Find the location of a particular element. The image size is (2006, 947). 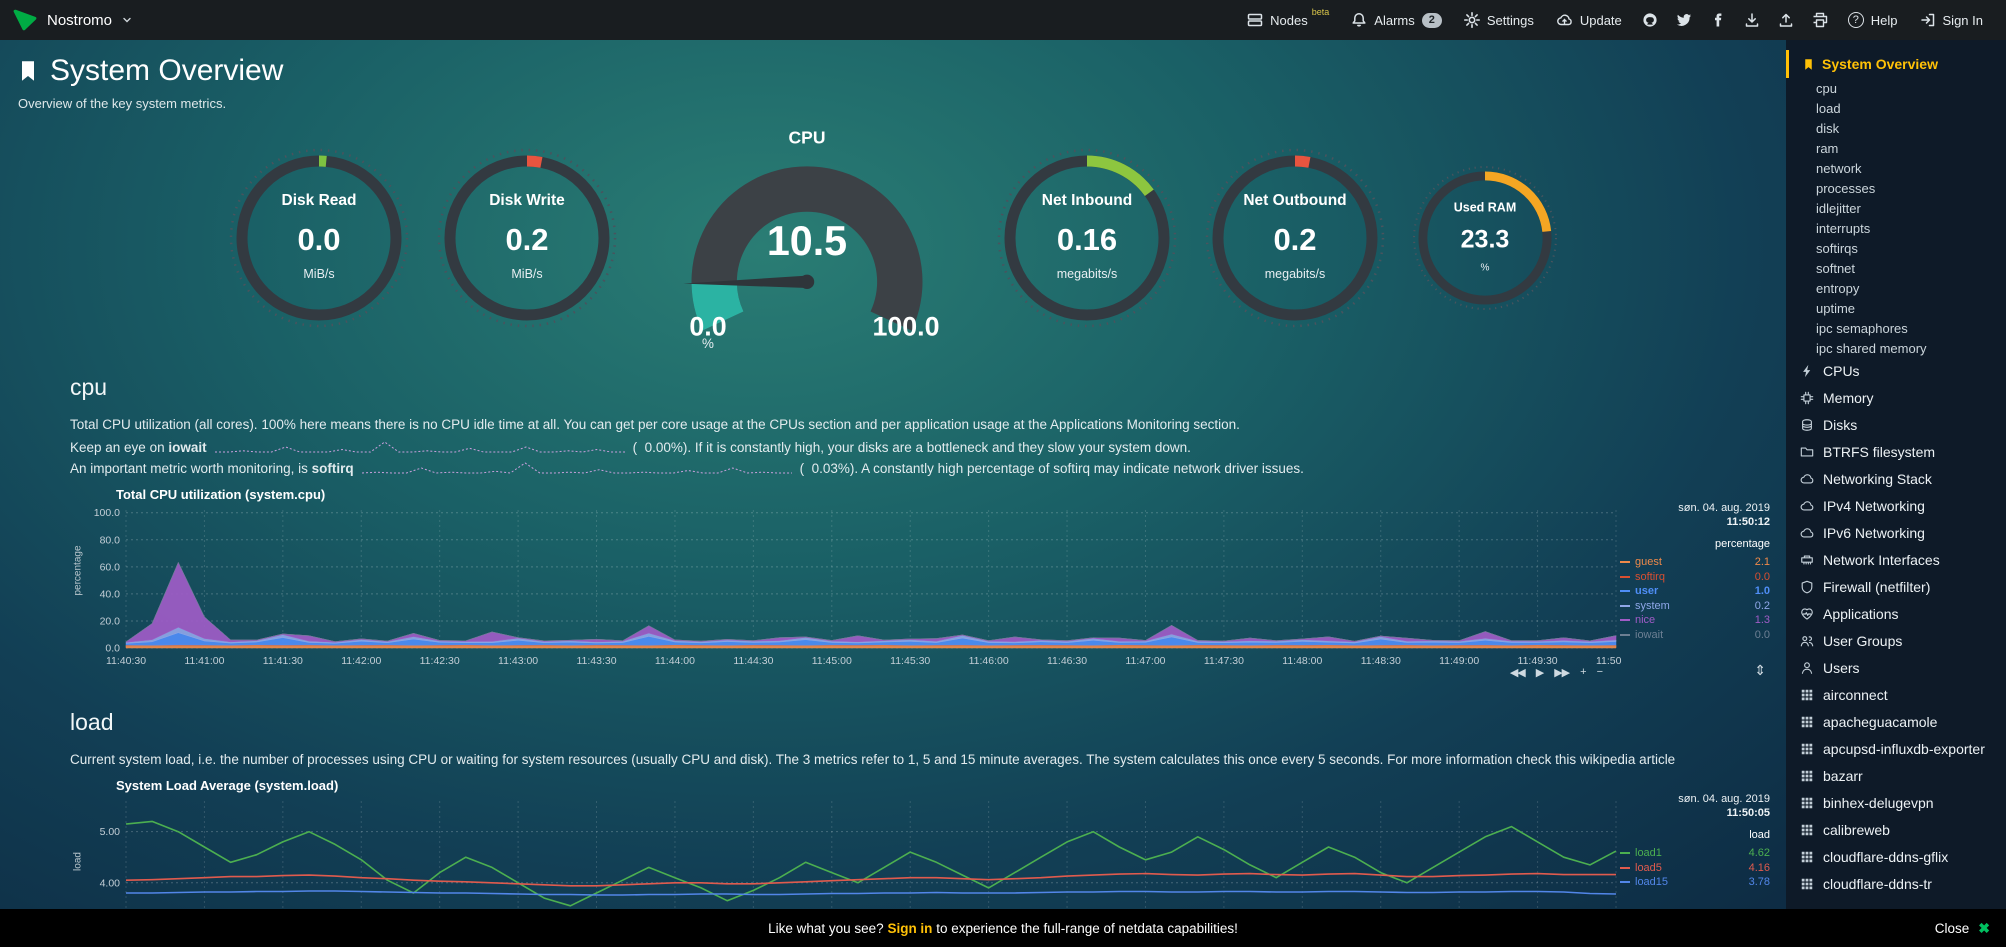

sidebar-item-cloudflare-ddns-tr: cloudflare-ddns-tr is located at coordinates (1896, 884).